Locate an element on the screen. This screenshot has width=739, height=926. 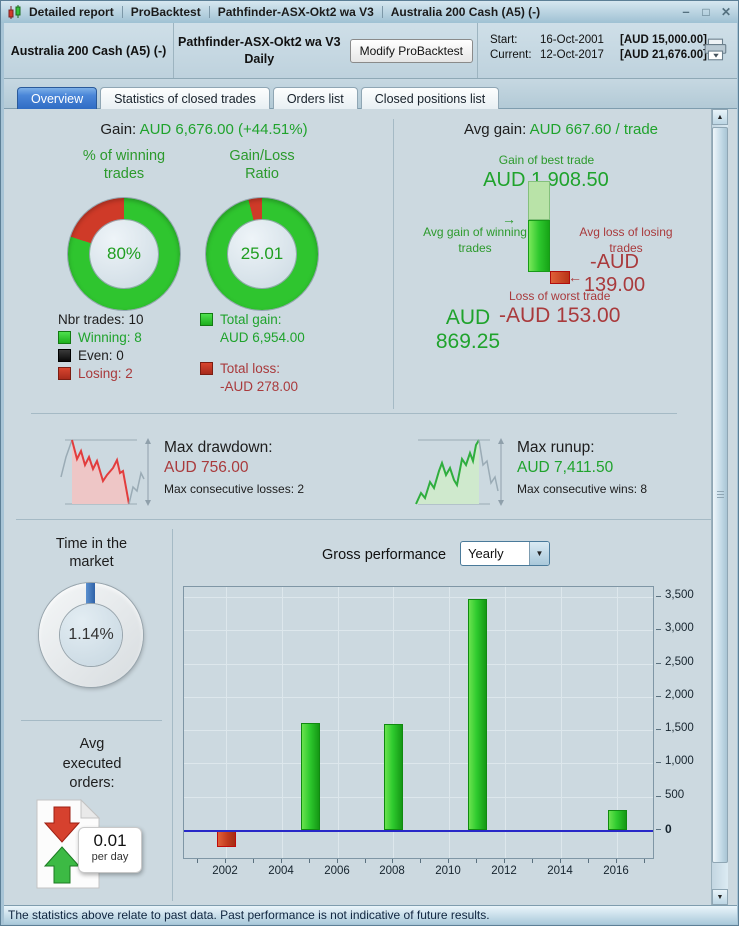
max-consecutive-wins: Max consecutive wins: 8 is located at coordinates (582, 489).